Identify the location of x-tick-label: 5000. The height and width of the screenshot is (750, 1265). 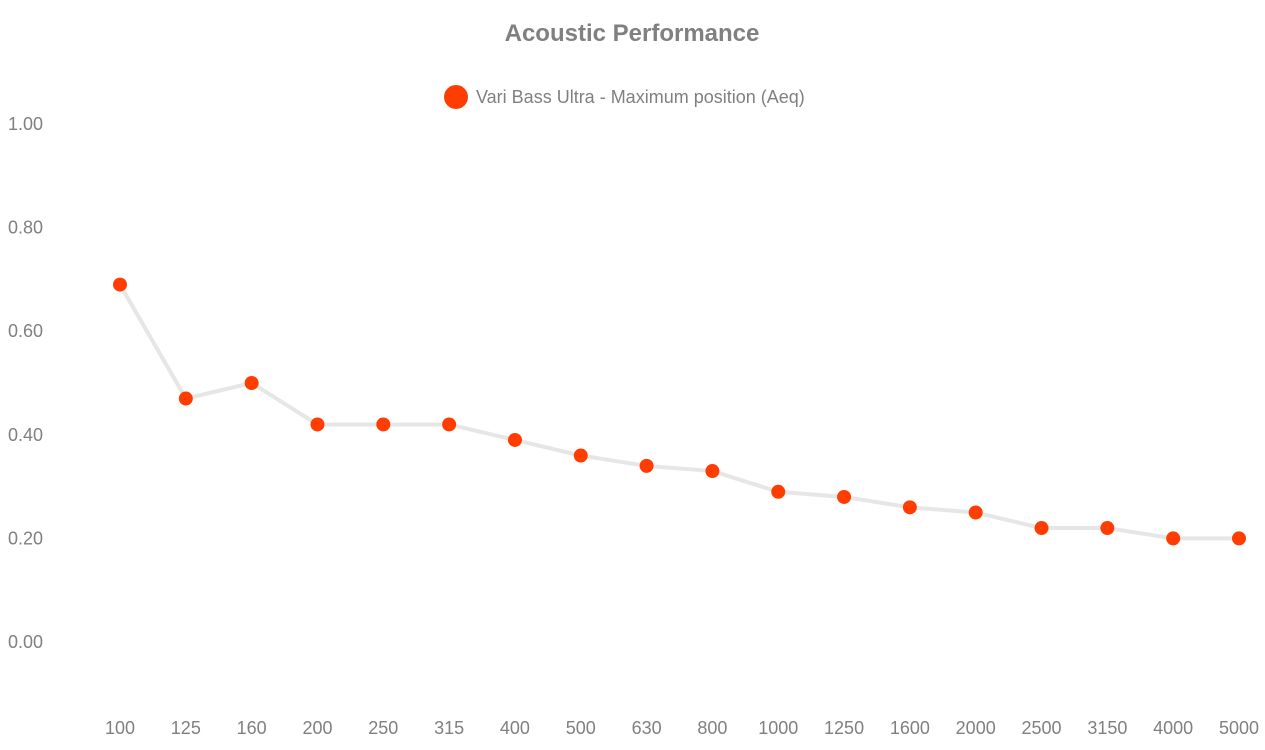
(1239, 728).